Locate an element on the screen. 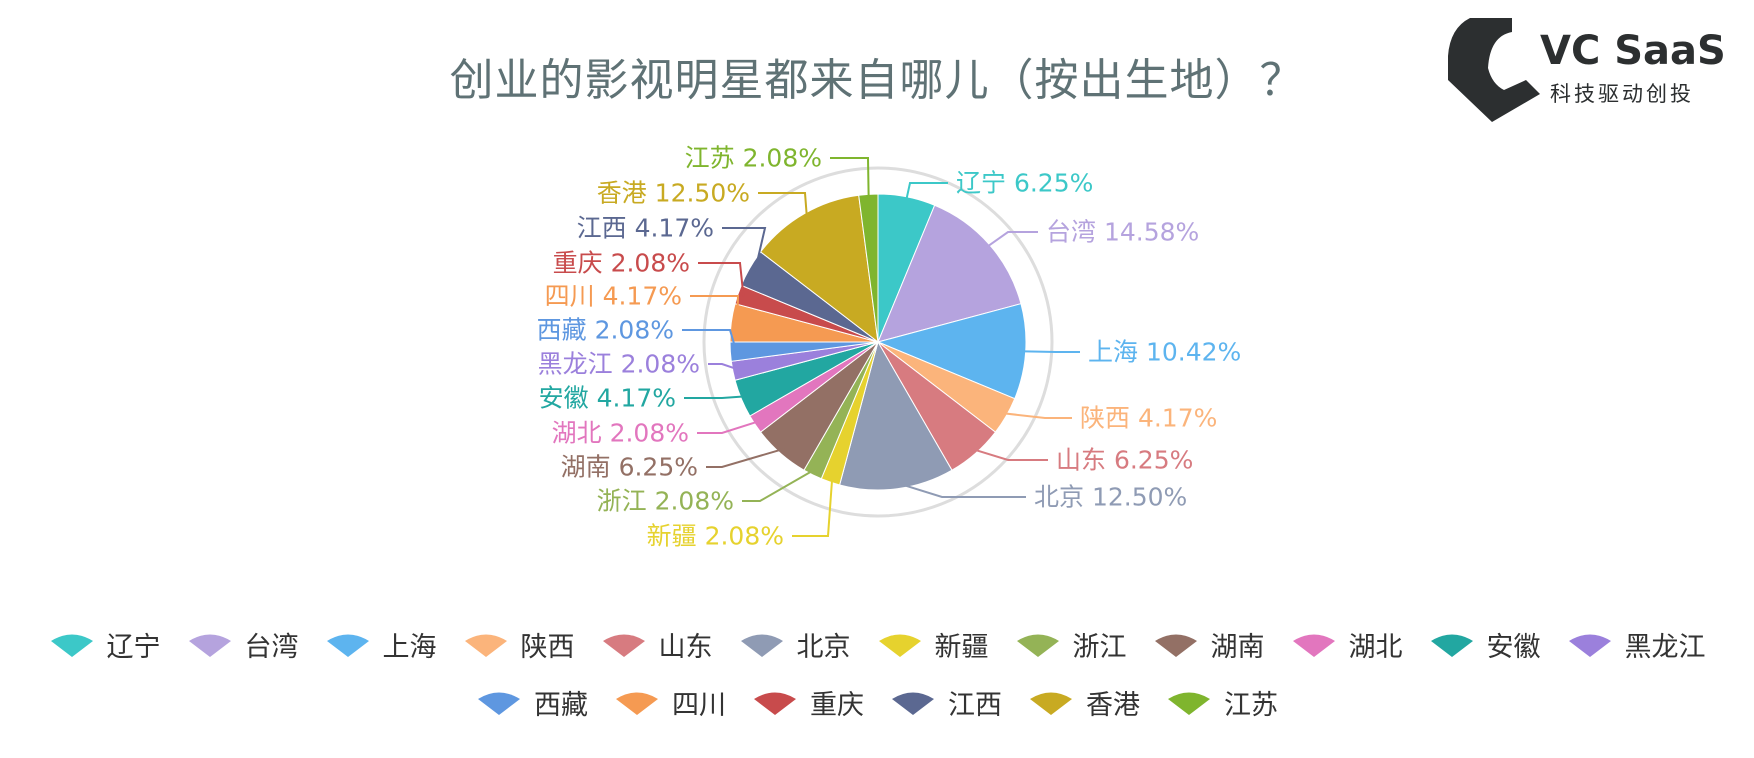 The width and height of the screenshot is (1754, 758). legend-item: 西藏 is located at coordinates (532, 702).